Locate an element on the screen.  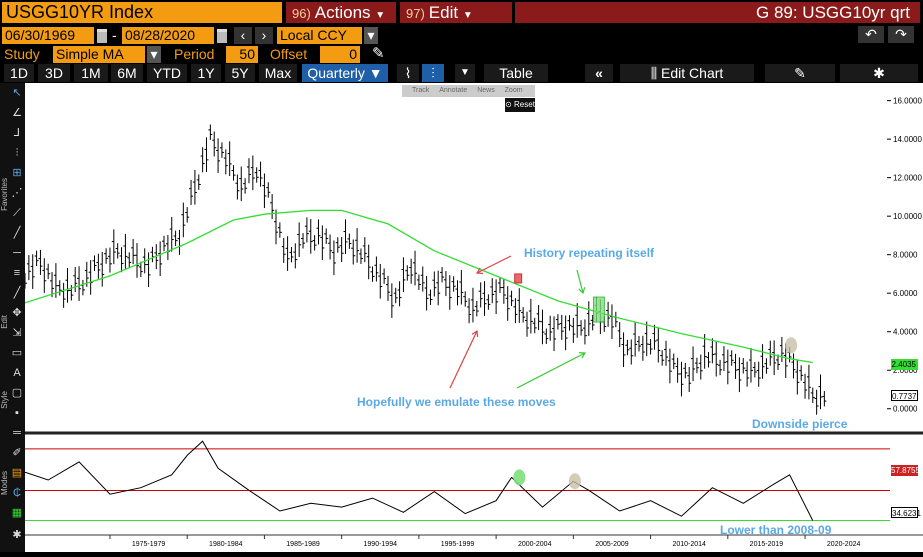
line-chart-icon: ⌇ is located at coordinates (408, 73).